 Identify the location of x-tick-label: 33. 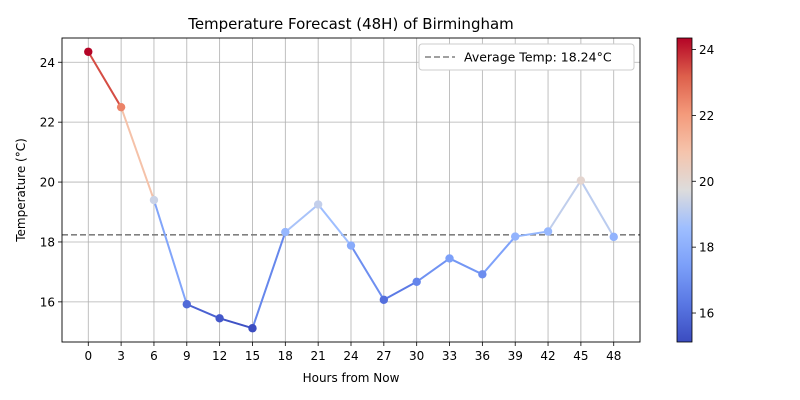
(449, 356).